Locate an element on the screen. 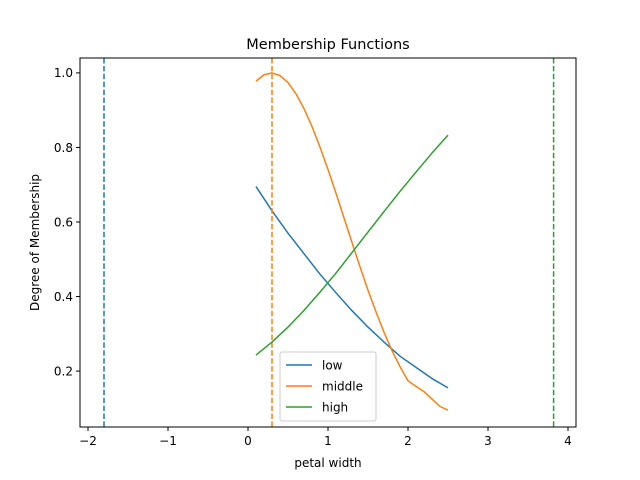 The width and height of the screenshot is (640, 480). legend: low middle high is located at coordinates (328, 386).